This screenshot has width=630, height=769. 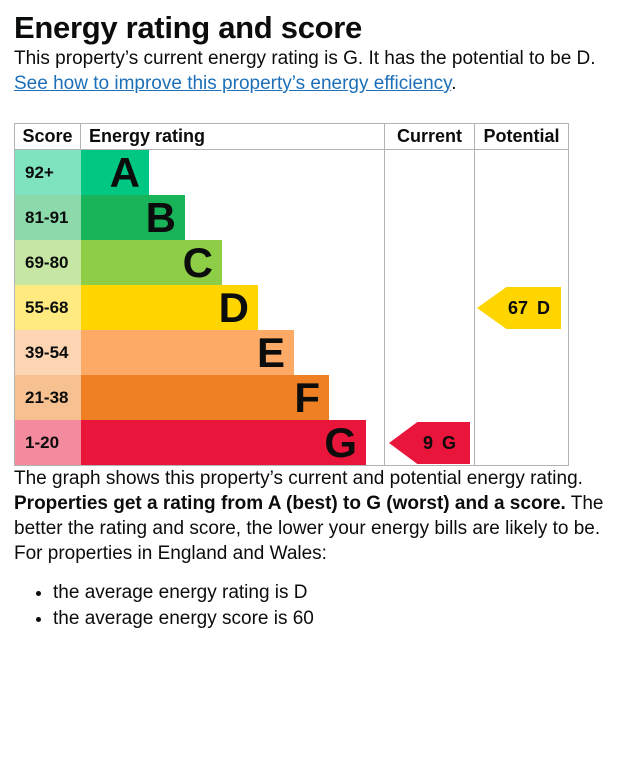 I want to click on average-score-item: the average energy score is 60, so click(x=333, y=618).